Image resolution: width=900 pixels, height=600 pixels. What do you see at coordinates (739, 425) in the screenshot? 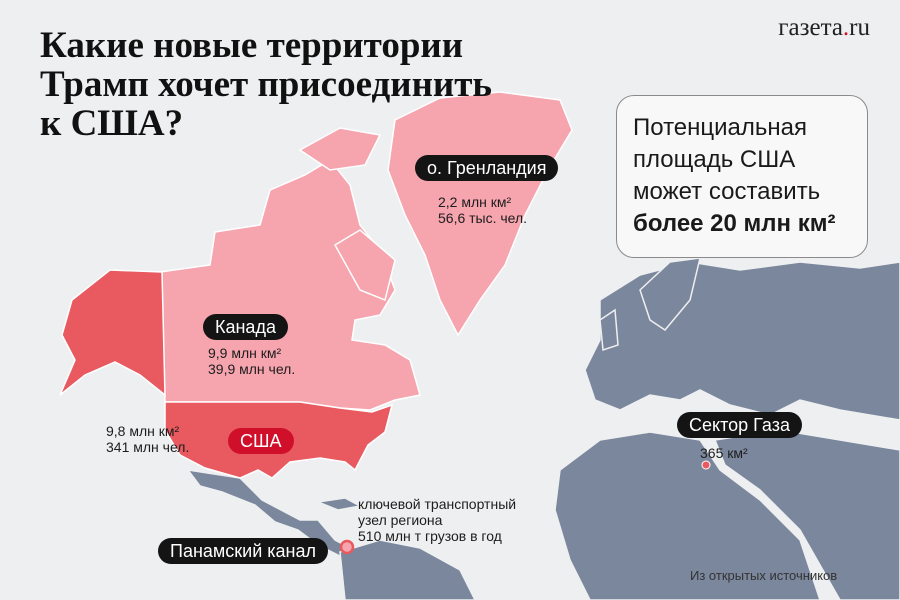
I see `gaza-label: Сектор Газа` at bounding box center [739, 425].